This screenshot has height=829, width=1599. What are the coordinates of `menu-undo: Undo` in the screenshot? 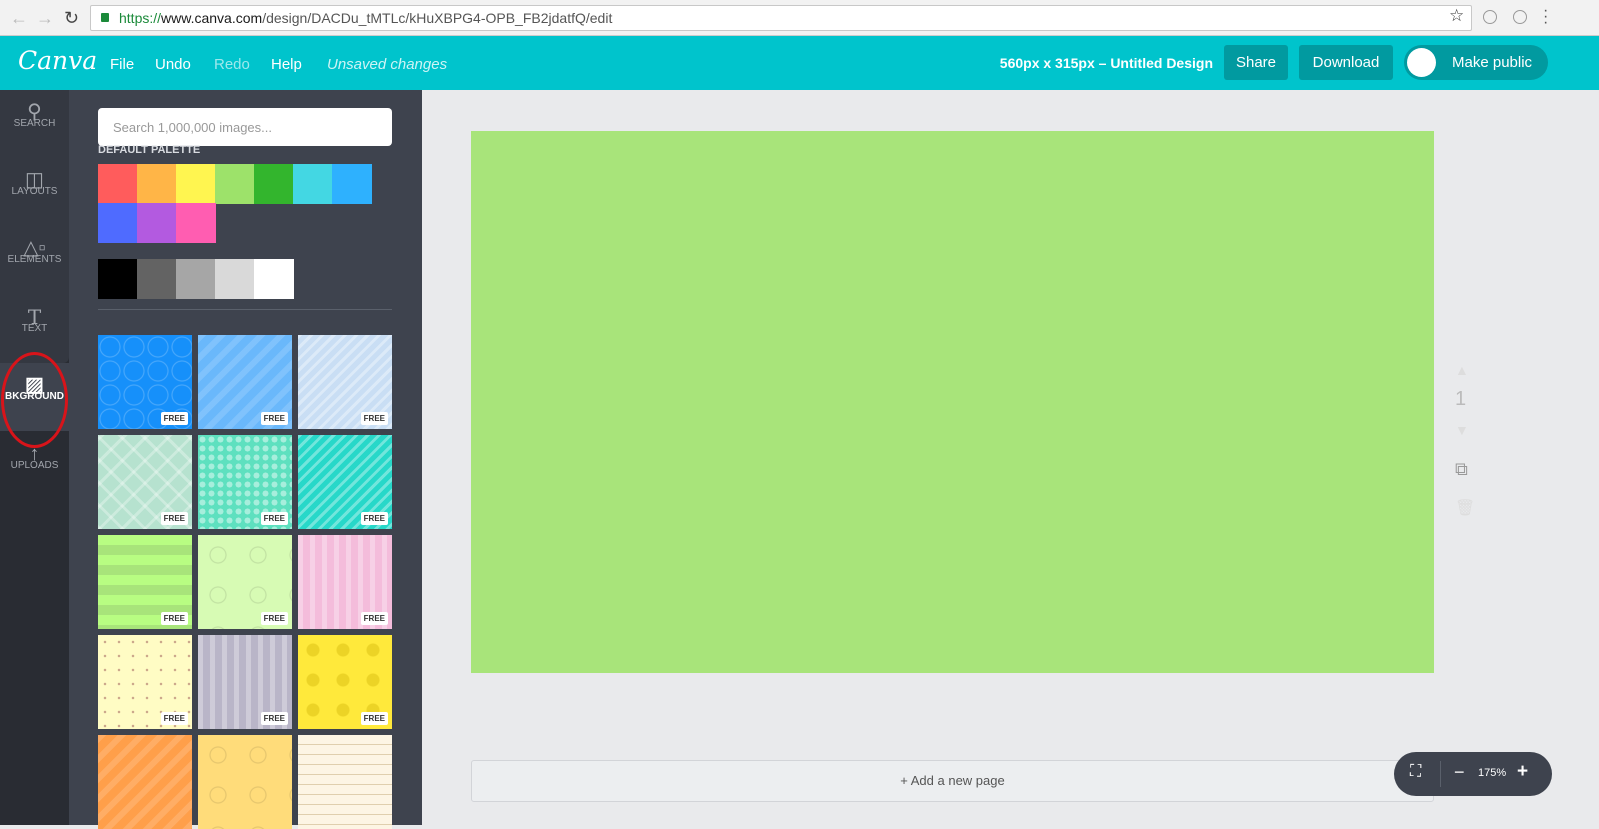 It's located at (173, 64).